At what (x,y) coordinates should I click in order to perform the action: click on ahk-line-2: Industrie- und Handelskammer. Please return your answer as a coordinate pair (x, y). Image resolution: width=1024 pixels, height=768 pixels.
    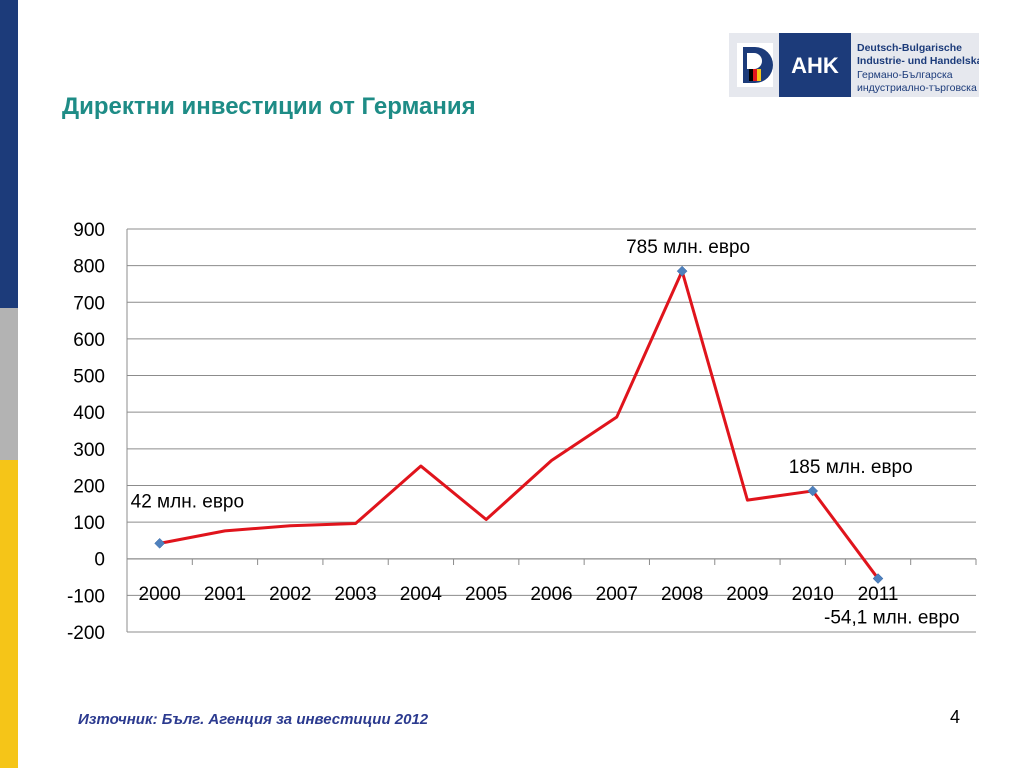
    Looking at the image, I should click on (918, 61).